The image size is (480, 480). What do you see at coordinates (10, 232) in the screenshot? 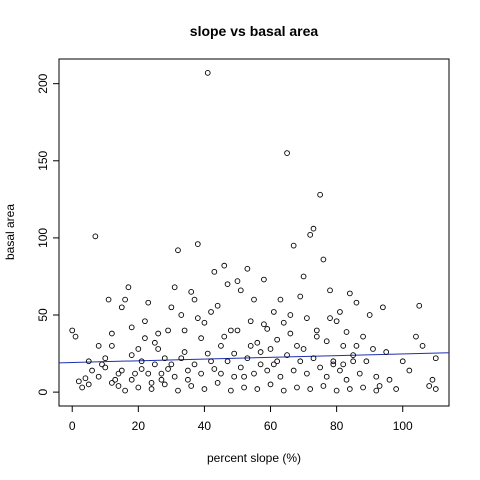
I see `y-axis-label: basal area` at bounding box center [10, 232].